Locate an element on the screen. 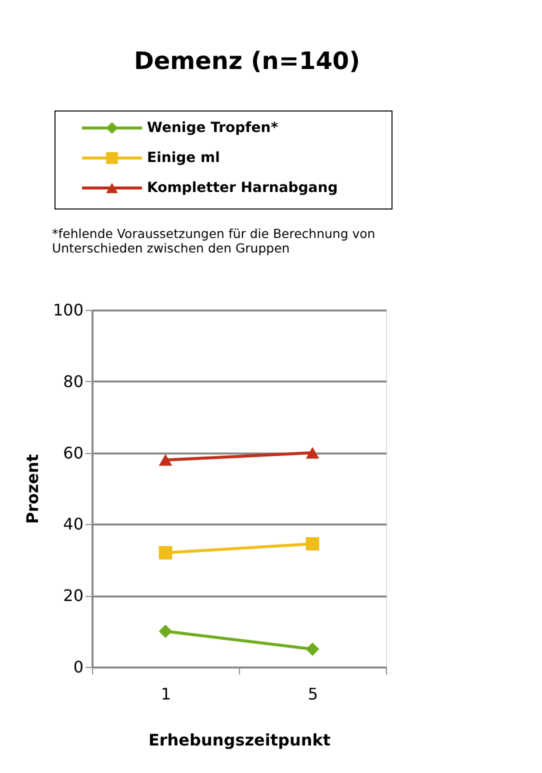 The width and height of the screenshot is (542, 773). y-tick-label: 60 is located at coordinates (73, 452).